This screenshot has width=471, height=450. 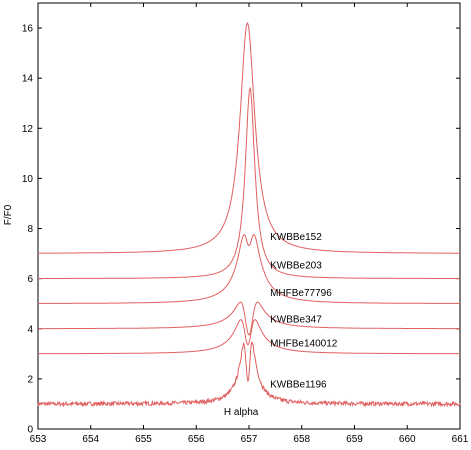 I want to click on series-line-kwbbe347, so click(x=249, y=318).